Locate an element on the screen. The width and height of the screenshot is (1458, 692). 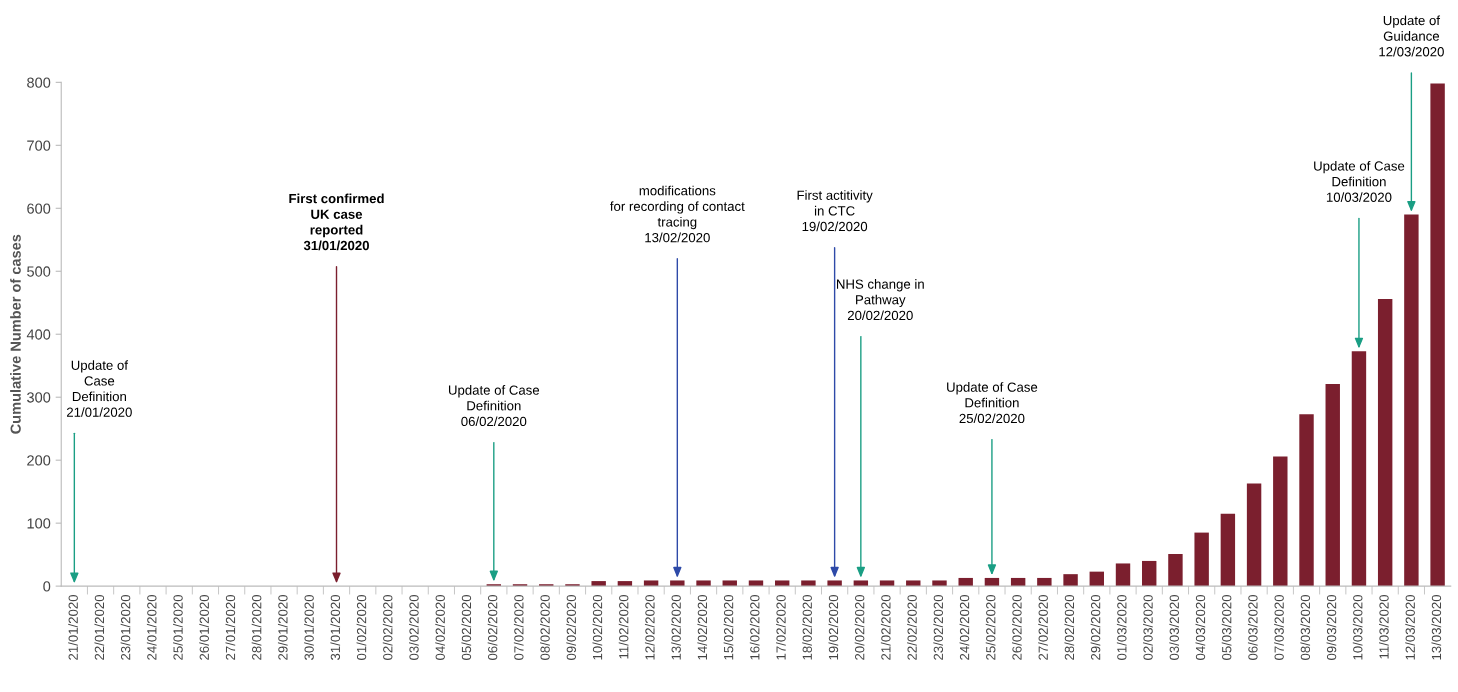
x-tick-label: 30/01/2020 is located at coordinates (309, 627).